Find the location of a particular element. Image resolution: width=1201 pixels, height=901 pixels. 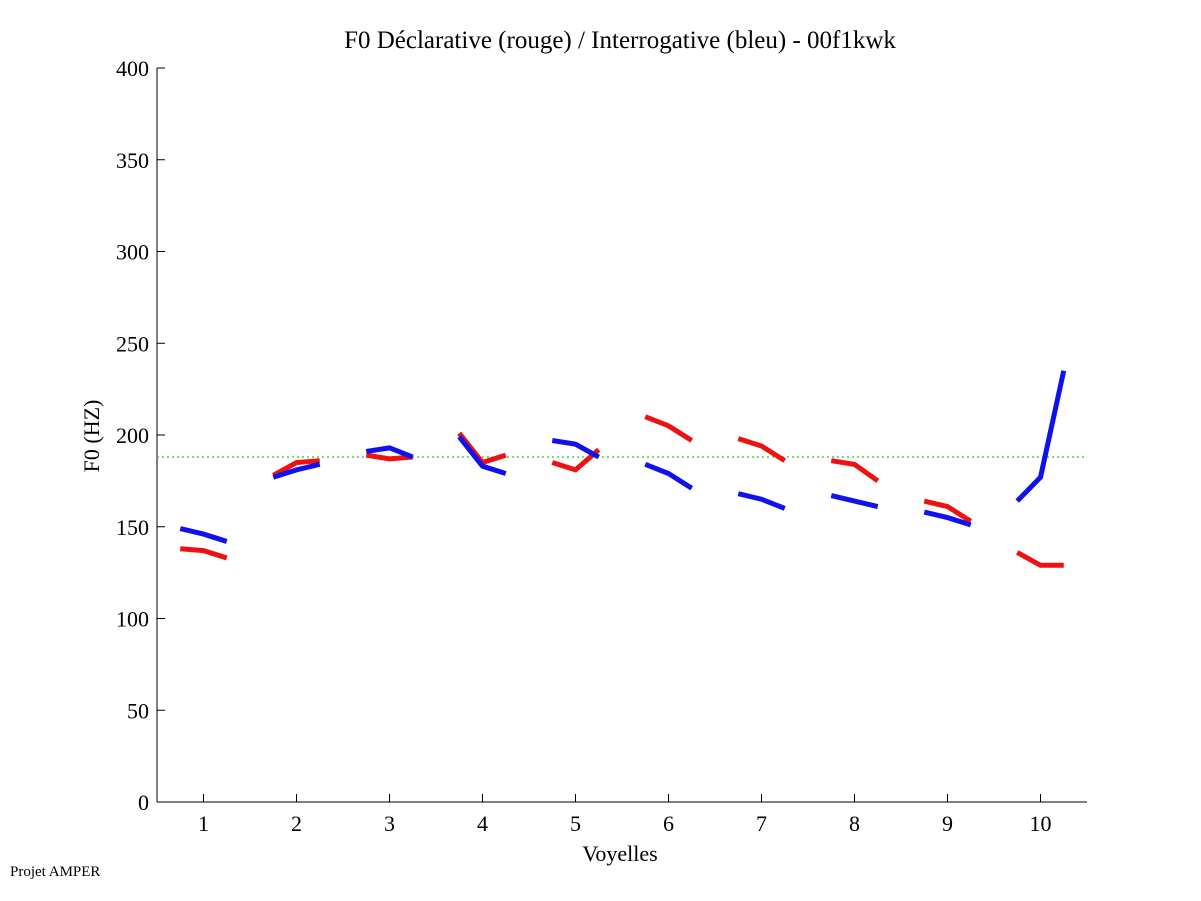

x-tick-label: 8 is located at coordinates (854, 823).